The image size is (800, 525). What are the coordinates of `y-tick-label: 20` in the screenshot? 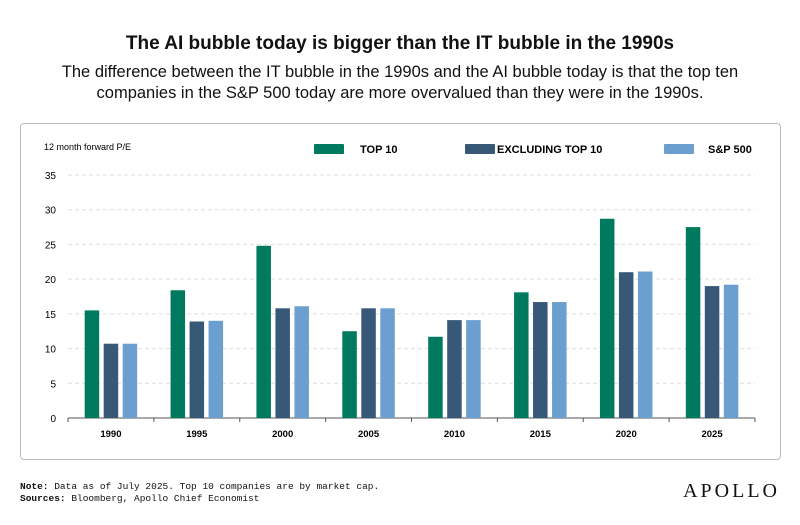 It's located at (51, 280).